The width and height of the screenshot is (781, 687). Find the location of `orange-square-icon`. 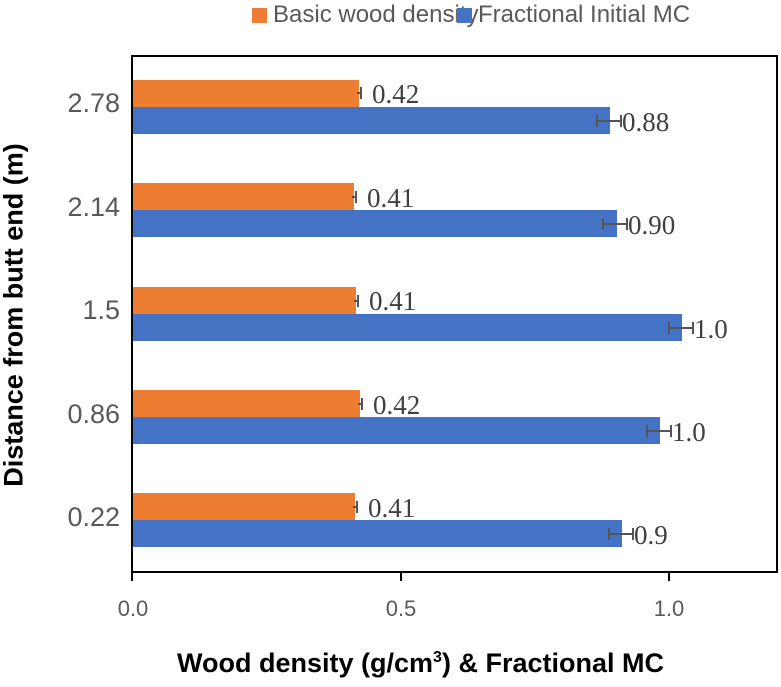

orange-square-icon is located at coordinates (259, 15).